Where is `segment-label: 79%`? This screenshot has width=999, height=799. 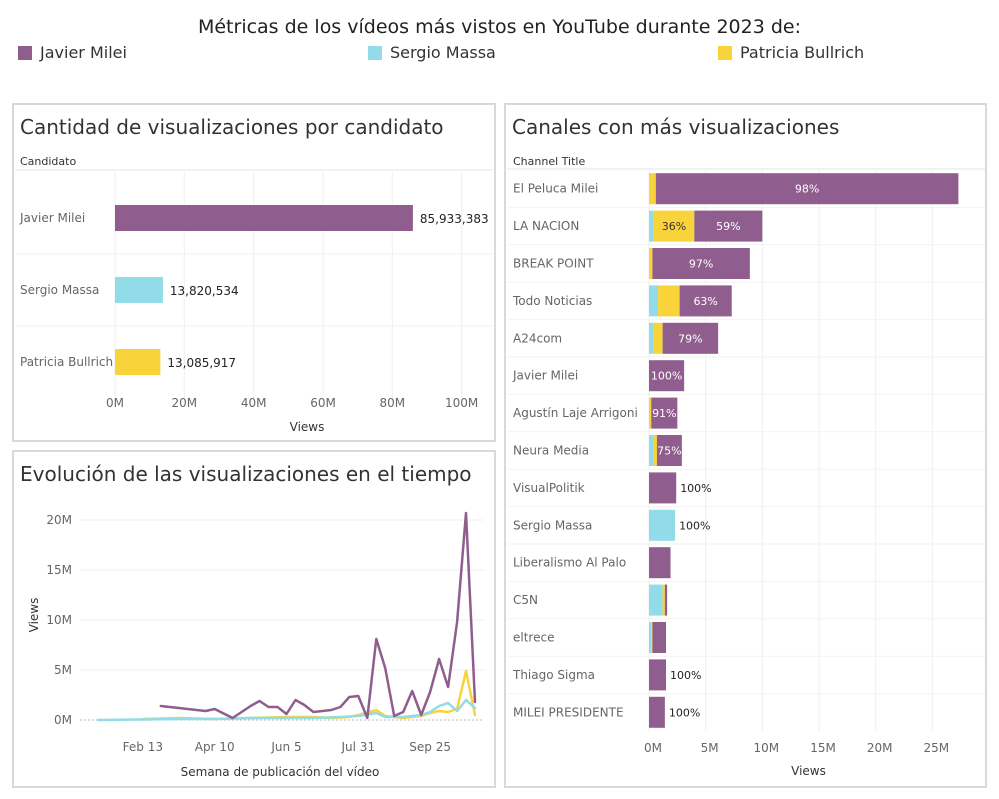
segment-label: 79% is located at coordinates (690, 338).